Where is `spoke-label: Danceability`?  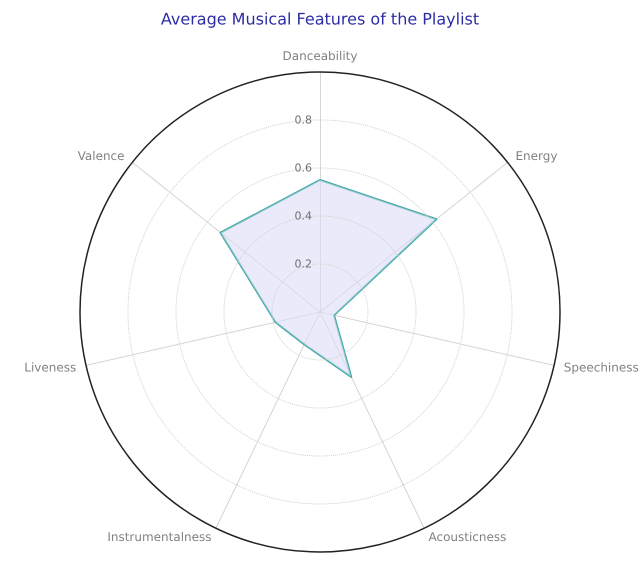
spoke-label: Danceability is located at coordinates (320, 56).